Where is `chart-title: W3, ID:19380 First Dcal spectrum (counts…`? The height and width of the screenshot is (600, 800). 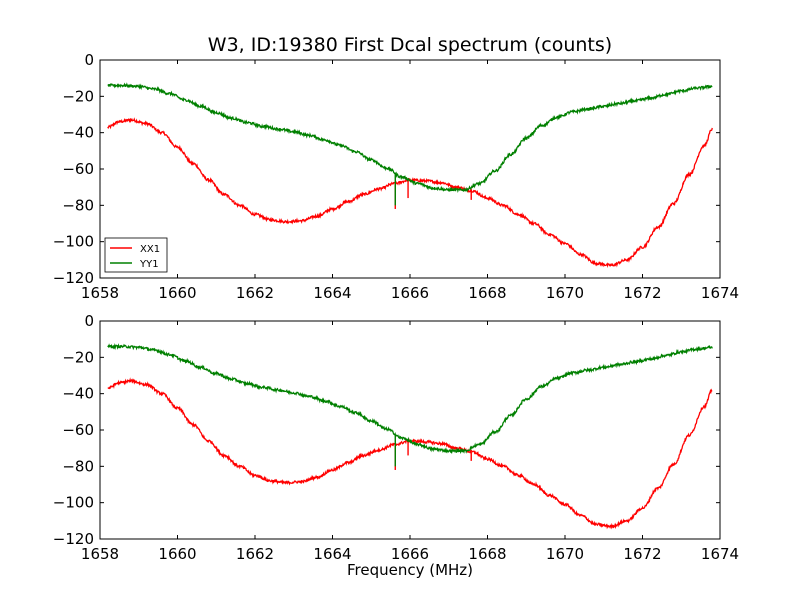 chart-title: W3, ID:19380 First Dcal spectrum (counts… is located at coordinates (410, 45).